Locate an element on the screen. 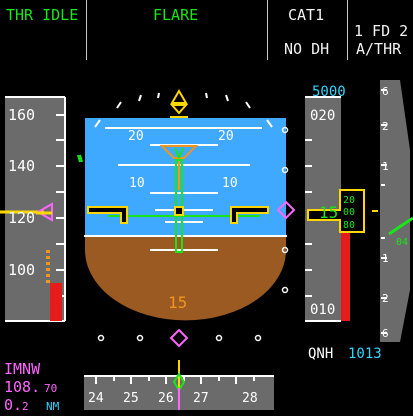  bank-scale is located at coordinates (183, 110).